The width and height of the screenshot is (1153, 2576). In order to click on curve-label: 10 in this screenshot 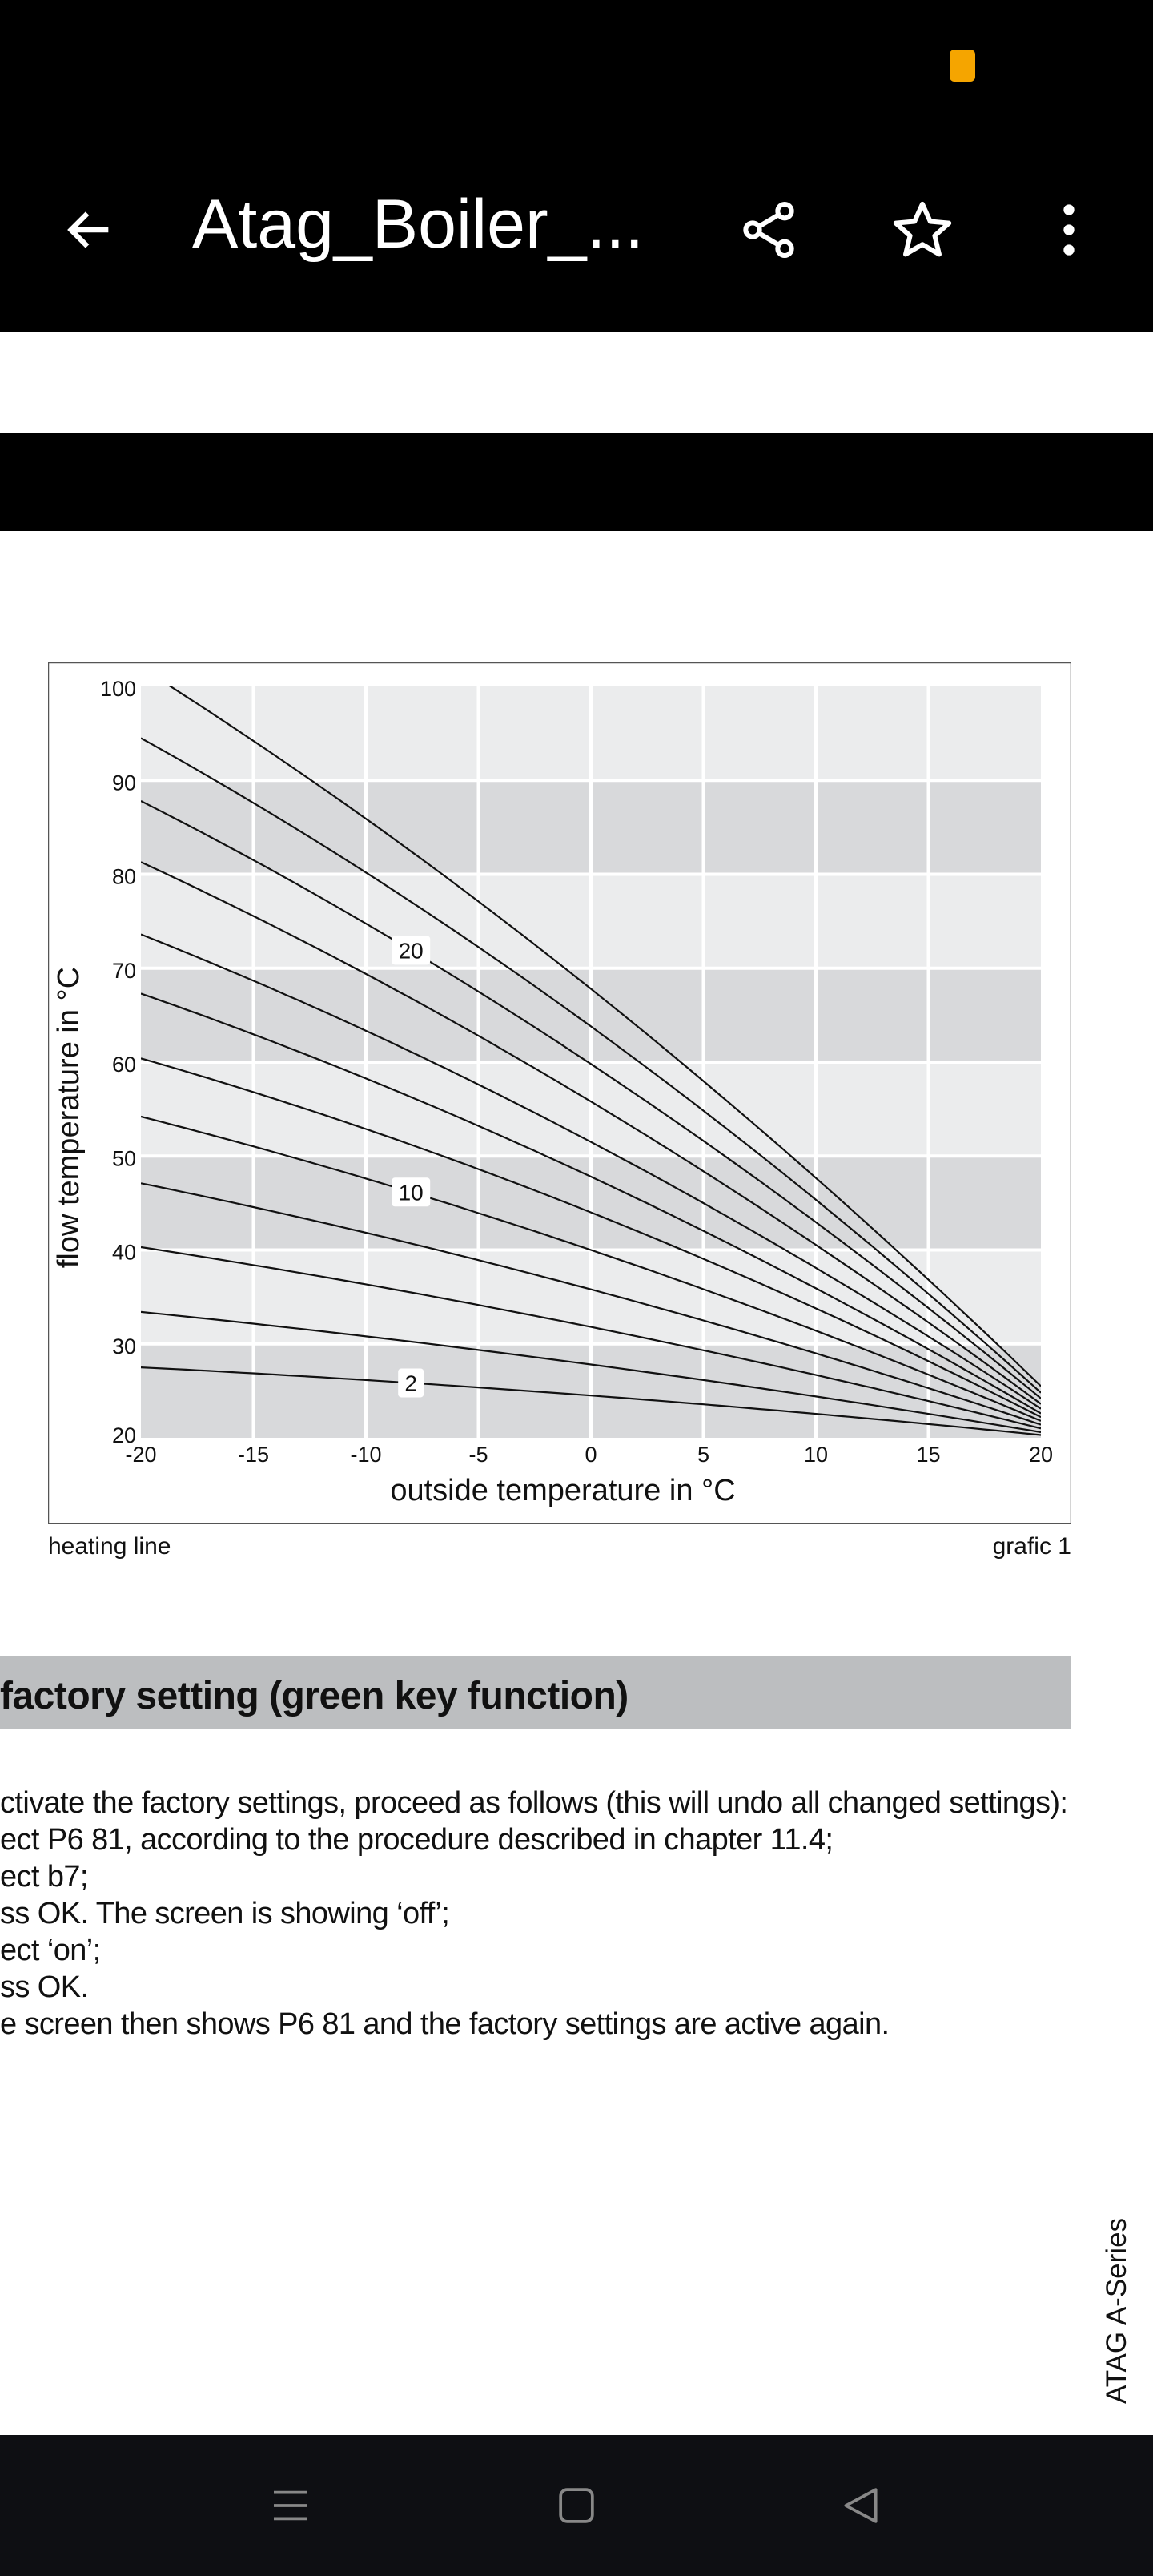, I will do `click(412, 1192)`.